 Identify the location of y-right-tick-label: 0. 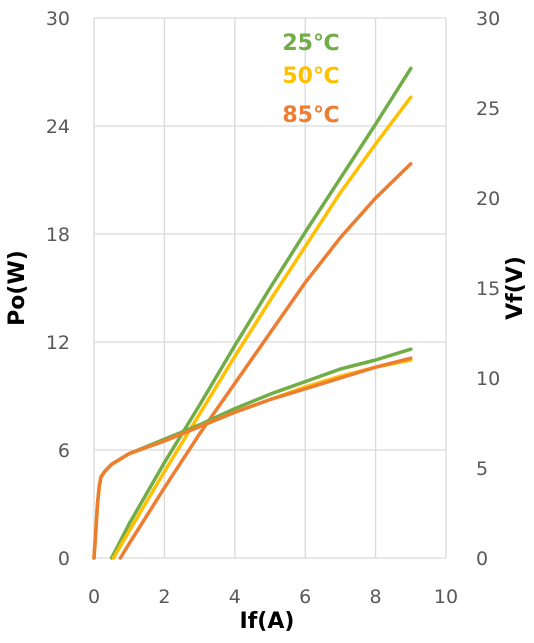
(482, 559).